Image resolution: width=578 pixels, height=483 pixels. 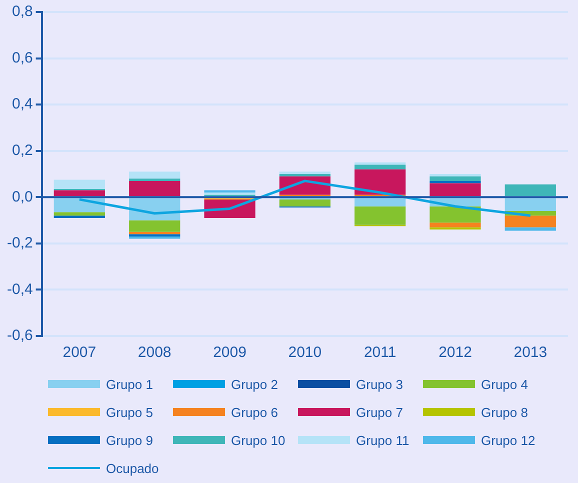 What do you see at coordinates (19, 289) in the screenshot?
I see `y-tick-label: -0,4` at bounding box center [19, 289].